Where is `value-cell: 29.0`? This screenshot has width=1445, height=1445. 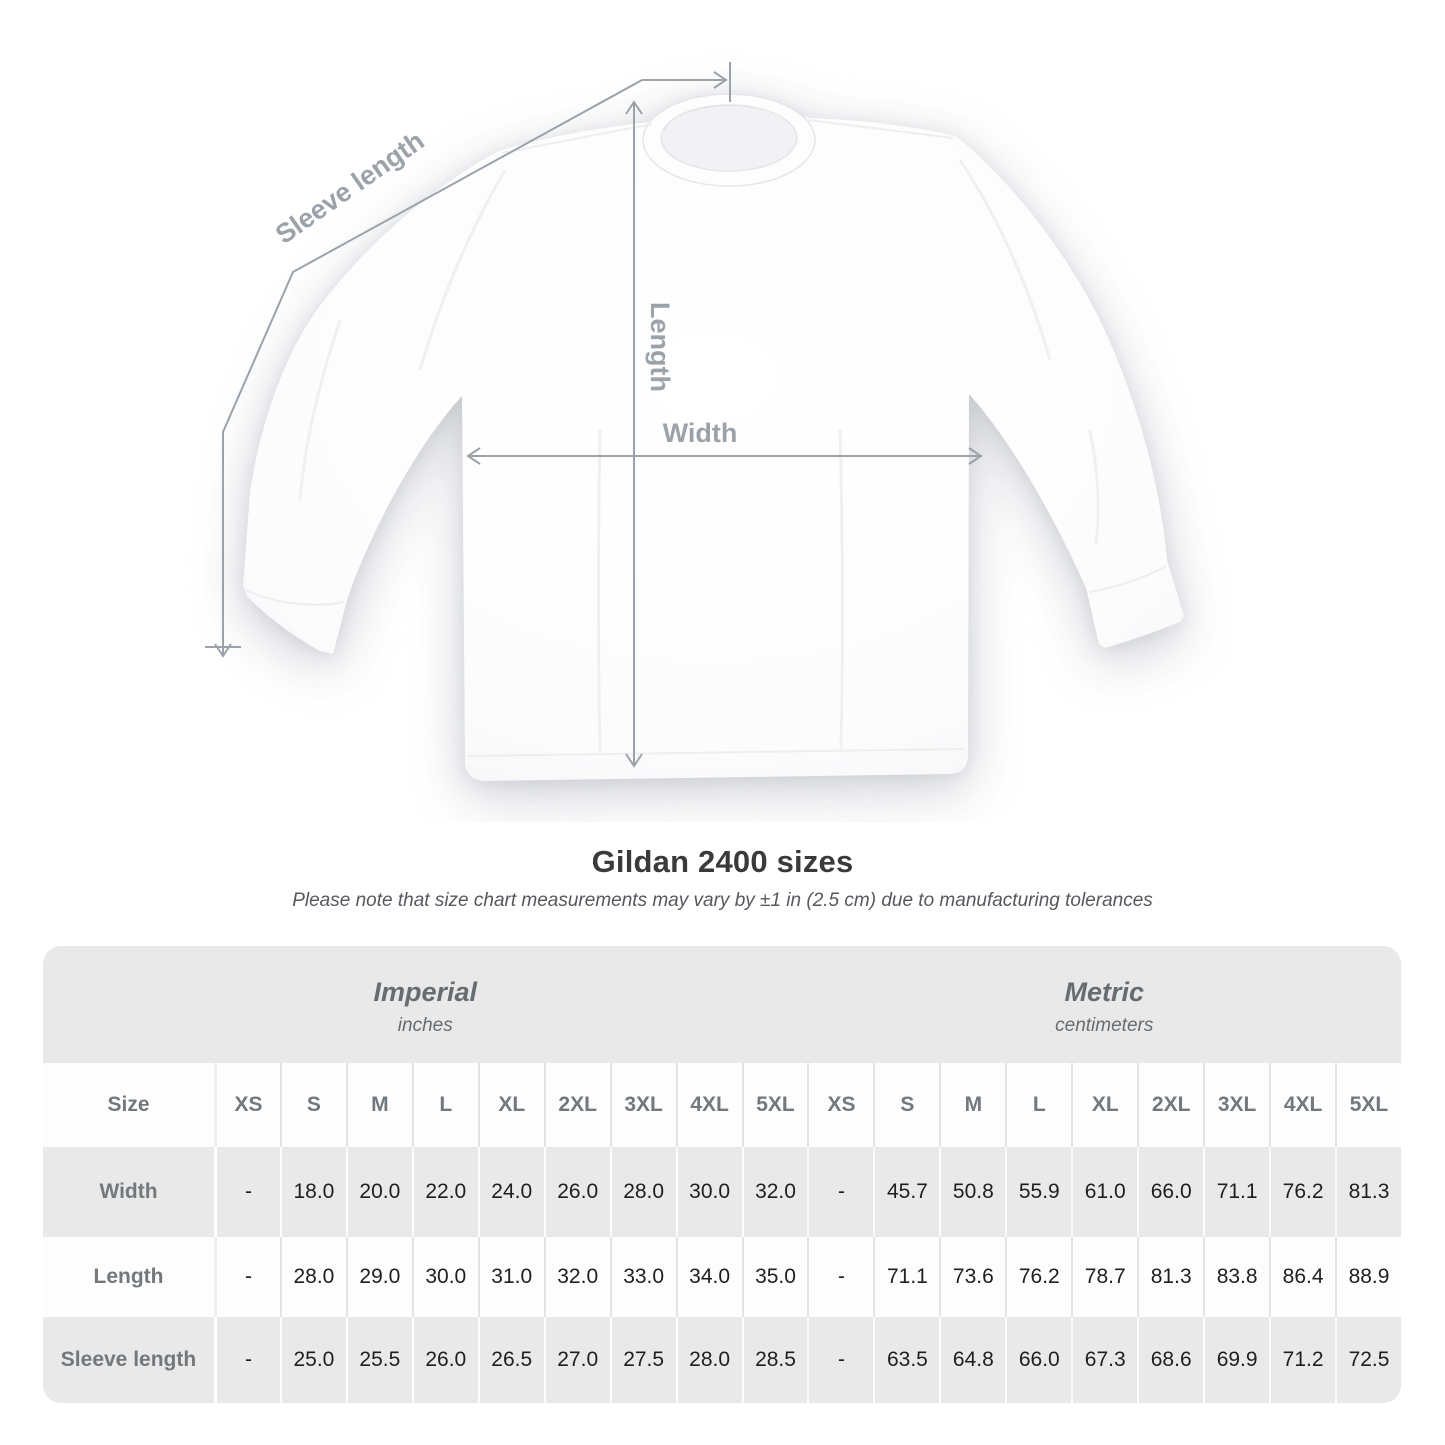 value-cell: 29.0 is located at coordinates (378, 1277).